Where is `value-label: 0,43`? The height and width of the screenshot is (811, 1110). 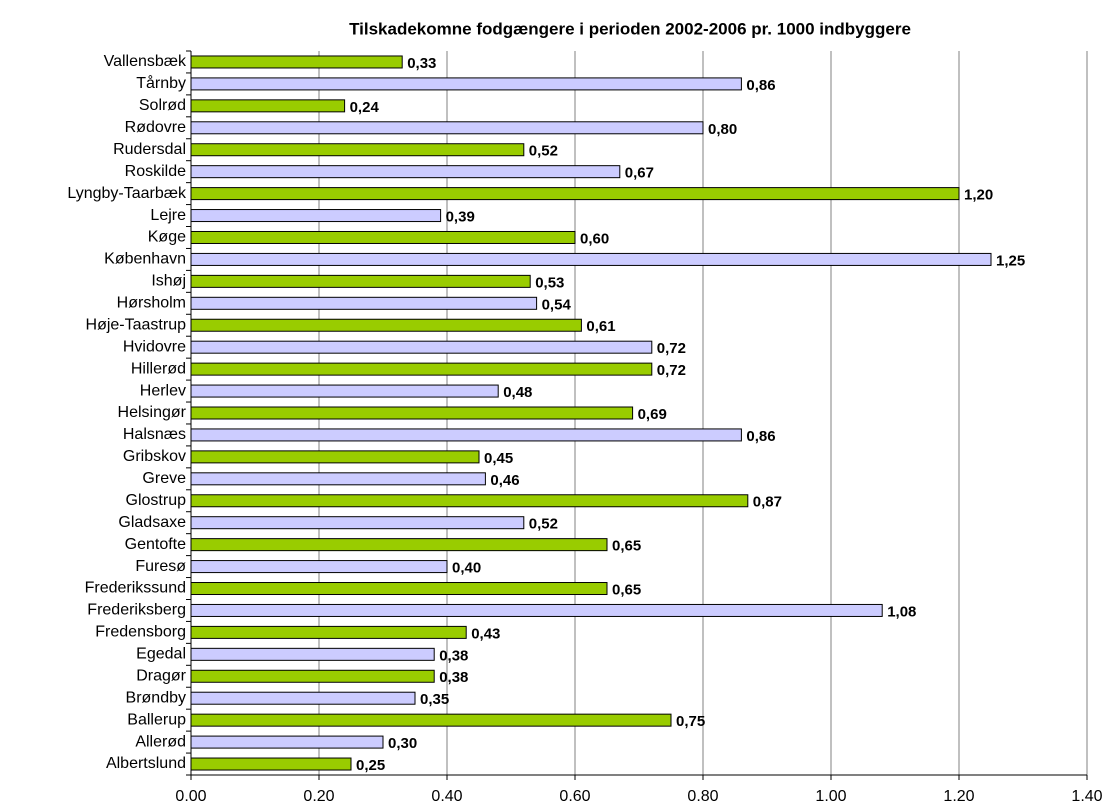 value-label: 0,43 is located at coordinates (485, 633).